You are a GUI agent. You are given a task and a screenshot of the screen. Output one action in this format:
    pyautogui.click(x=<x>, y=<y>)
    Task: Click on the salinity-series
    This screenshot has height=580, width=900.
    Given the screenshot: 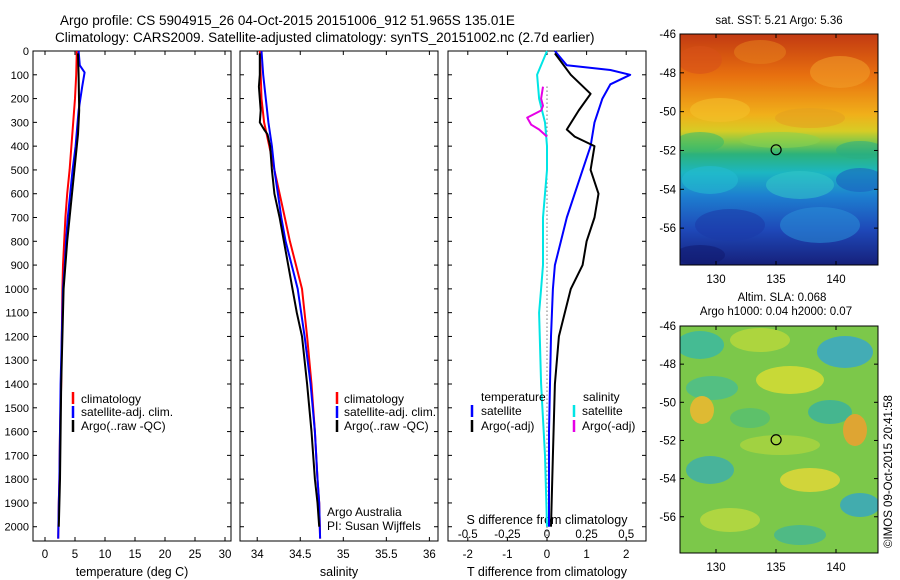 What is the action you would take?
    pyautogui.click(x=289, y=294)
    